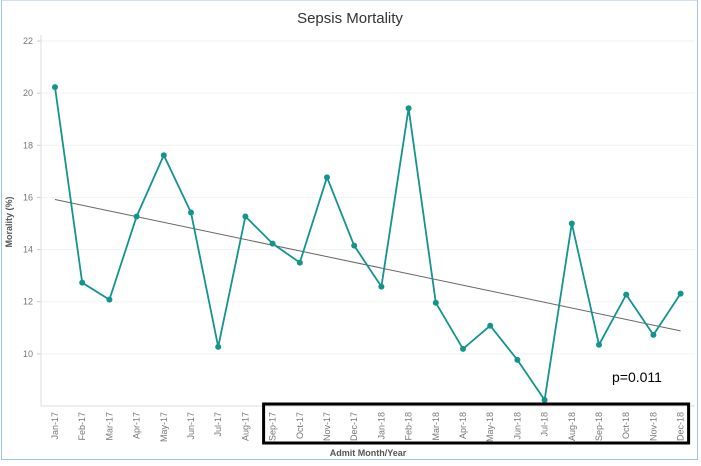 This screenshot has height=466, width=701. Describe the element at coordinates (28, 41) in the screenshot. I see `y-tick-label: 22` at that location.